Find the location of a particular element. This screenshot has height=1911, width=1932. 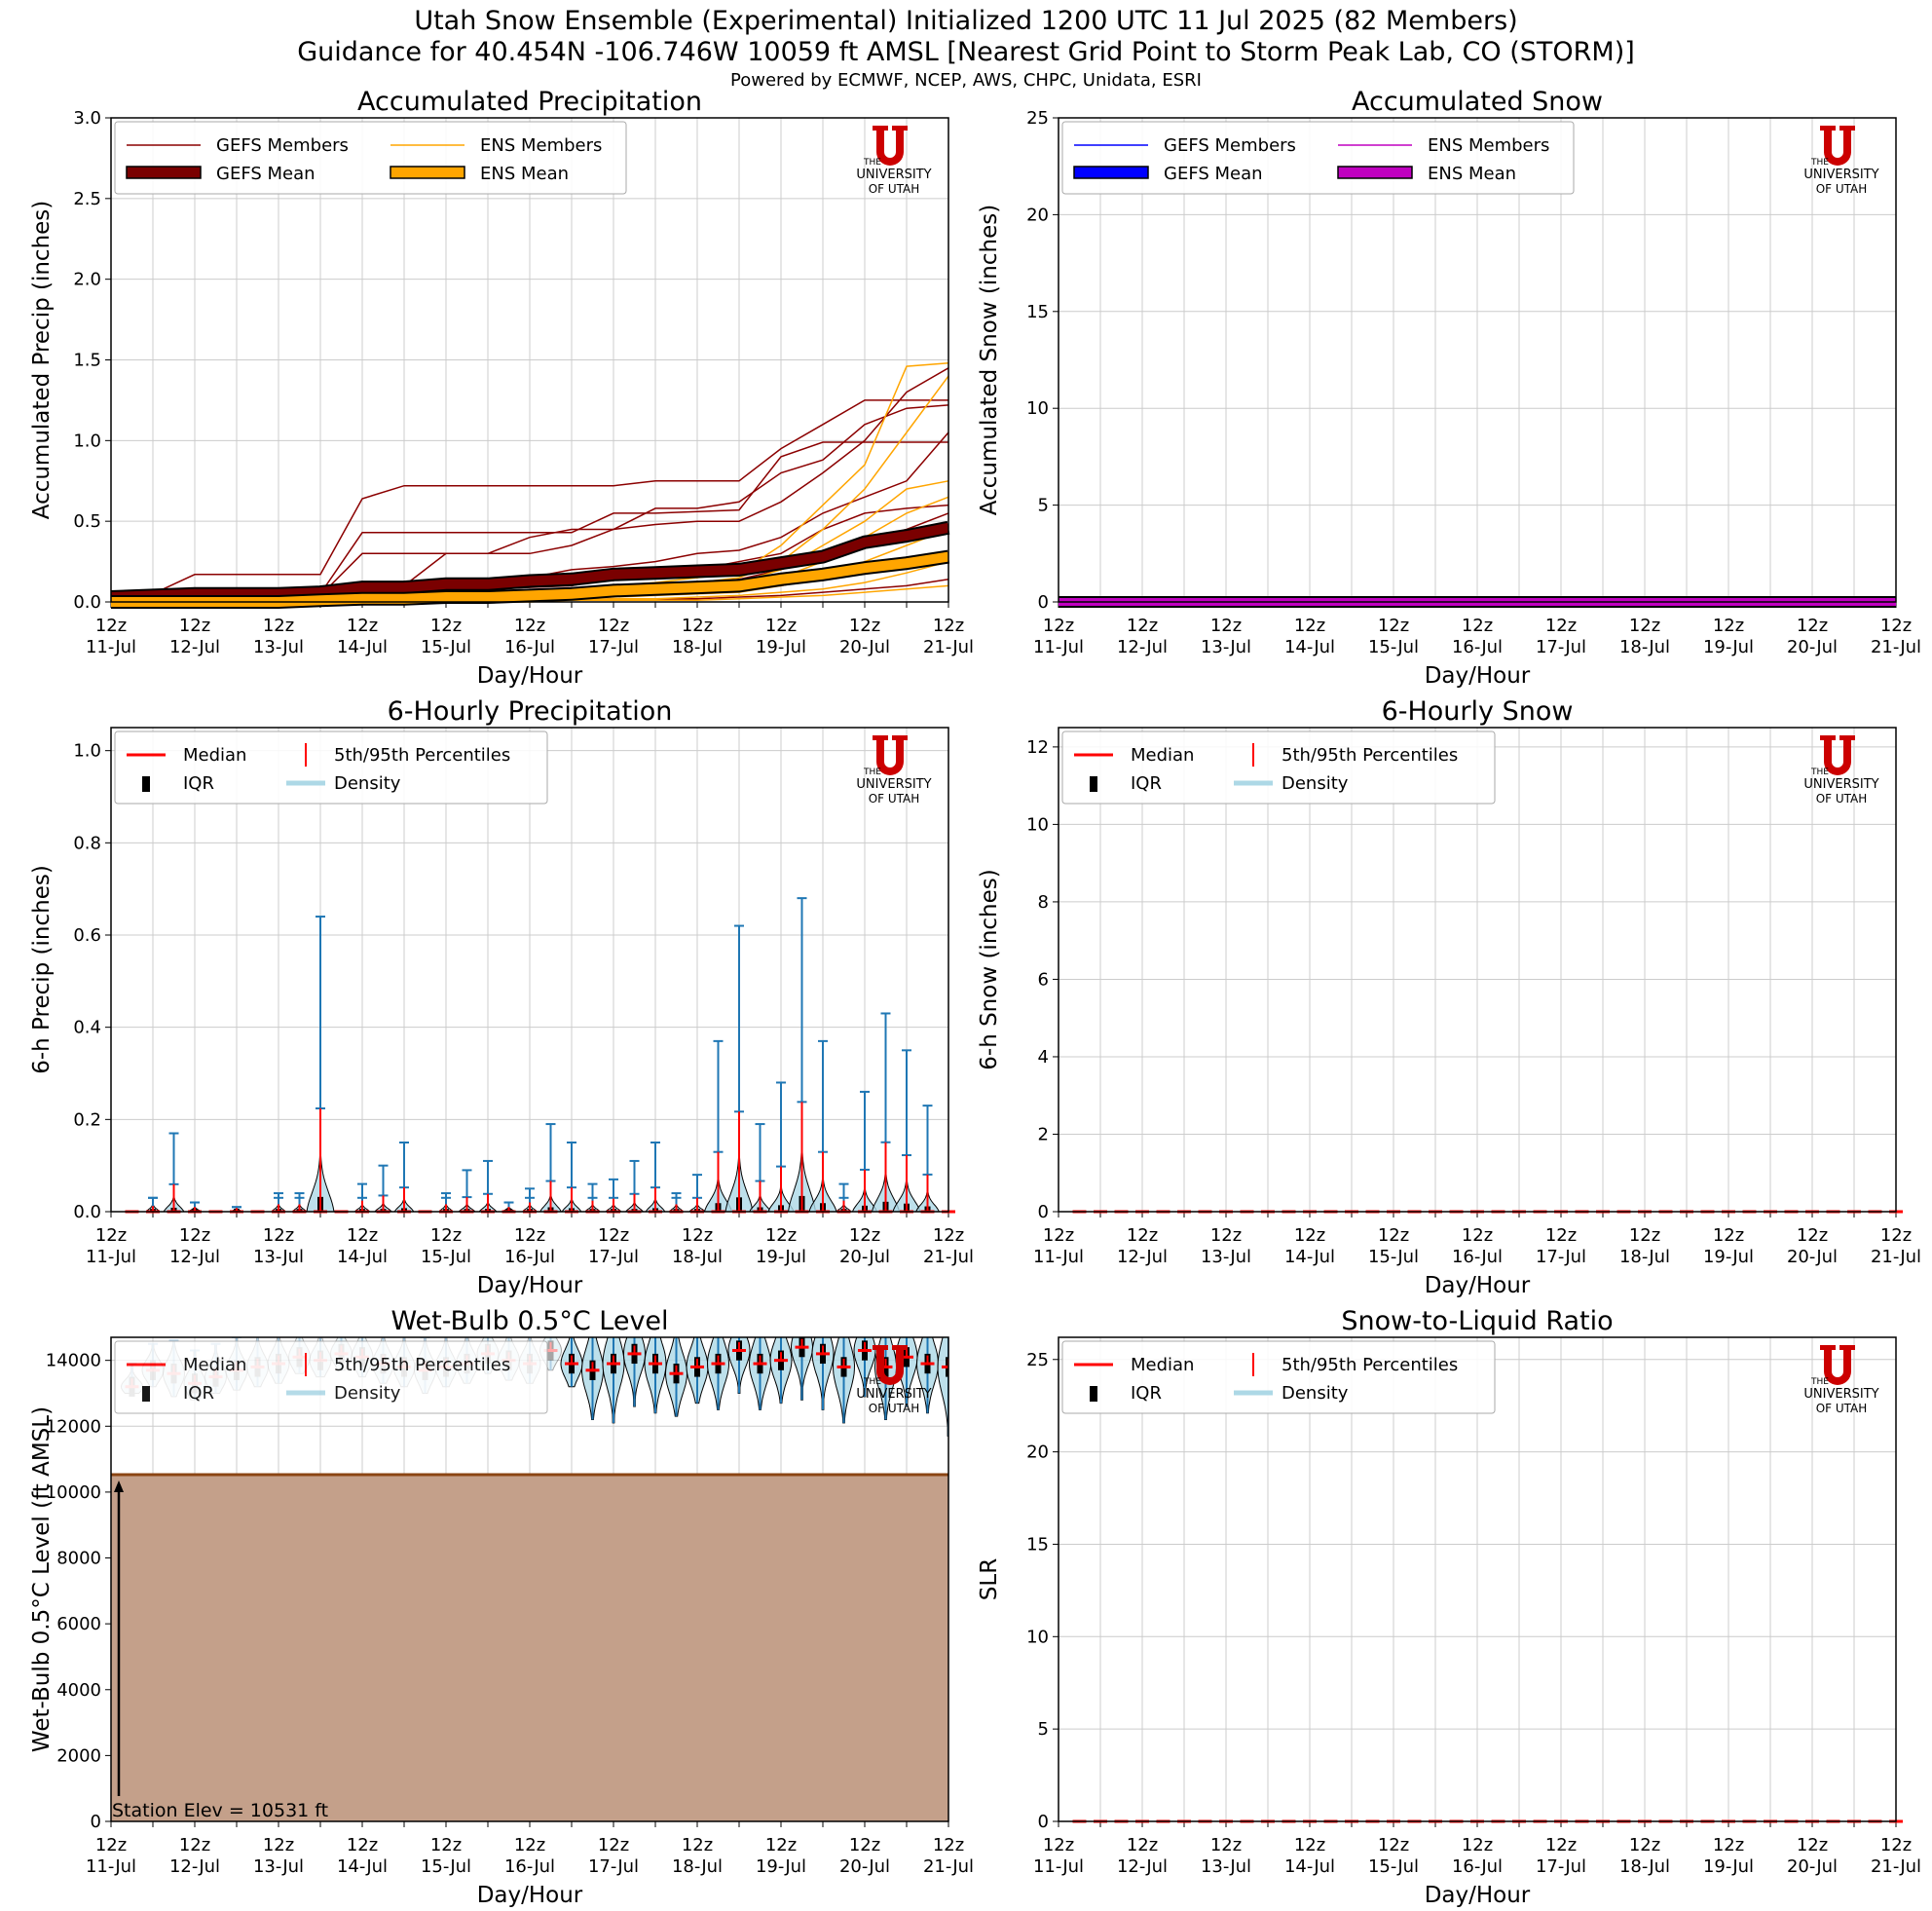

station-arrow-head is located at coordinates (119, 1486).